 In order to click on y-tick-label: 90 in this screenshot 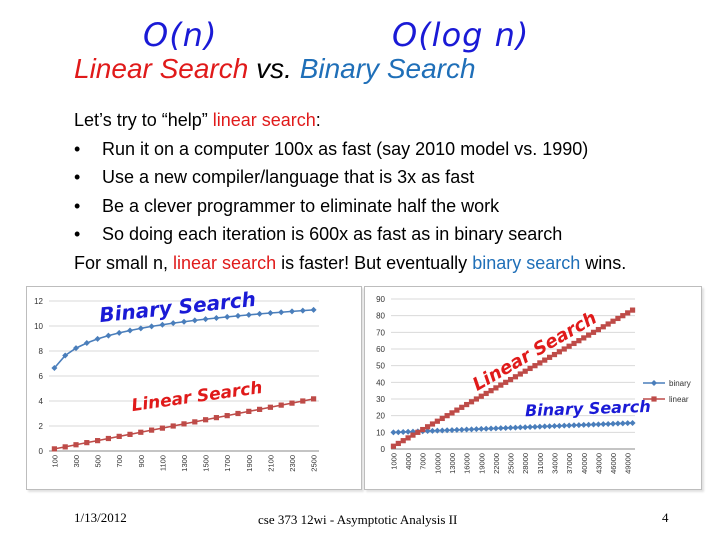, I will do `click(380, 299)`.